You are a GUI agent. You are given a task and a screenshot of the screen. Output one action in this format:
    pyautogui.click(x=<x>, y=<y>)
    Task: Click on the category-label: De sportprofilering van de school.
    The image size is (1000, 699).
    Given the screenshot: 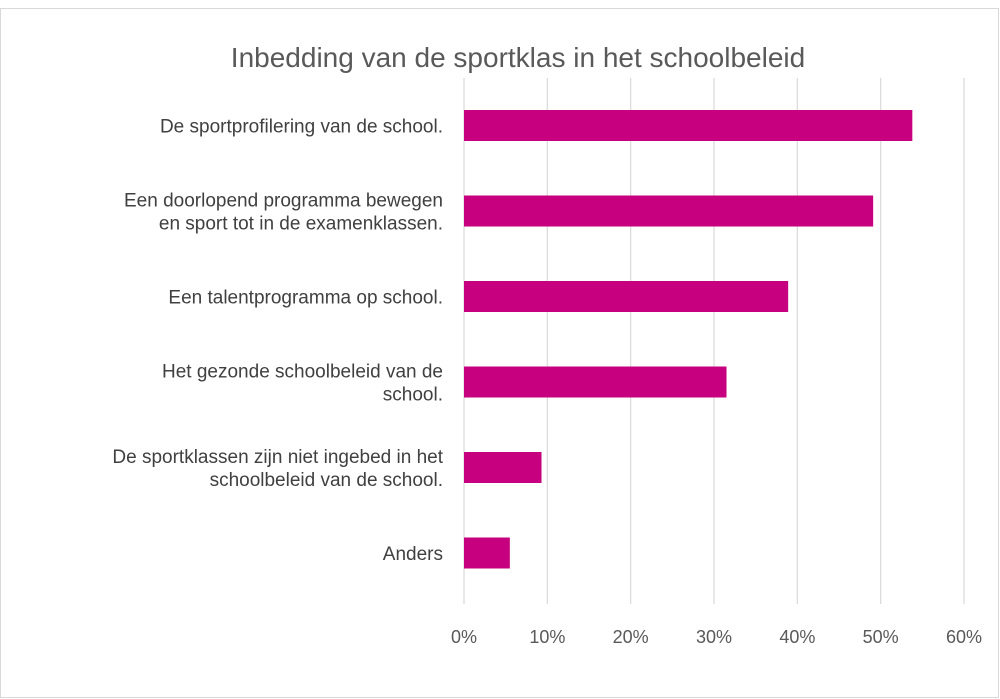 What is the action you would take?
    pyautogui.click(x=301, y=127)
    